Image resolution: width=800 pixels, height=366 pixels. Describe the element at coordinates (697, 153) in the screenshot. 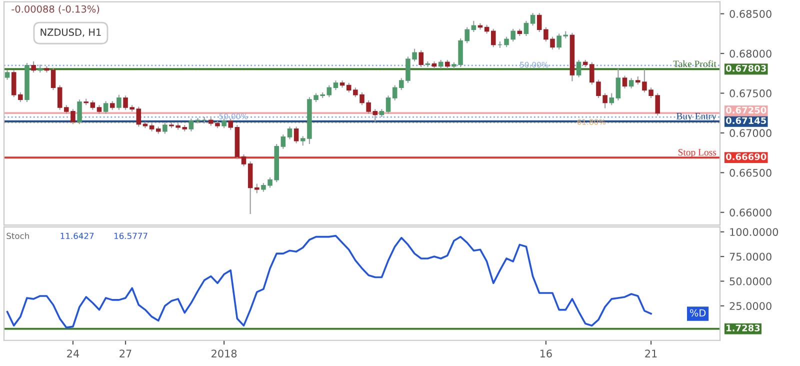

I see `annotation: Stop Loss` at that location.